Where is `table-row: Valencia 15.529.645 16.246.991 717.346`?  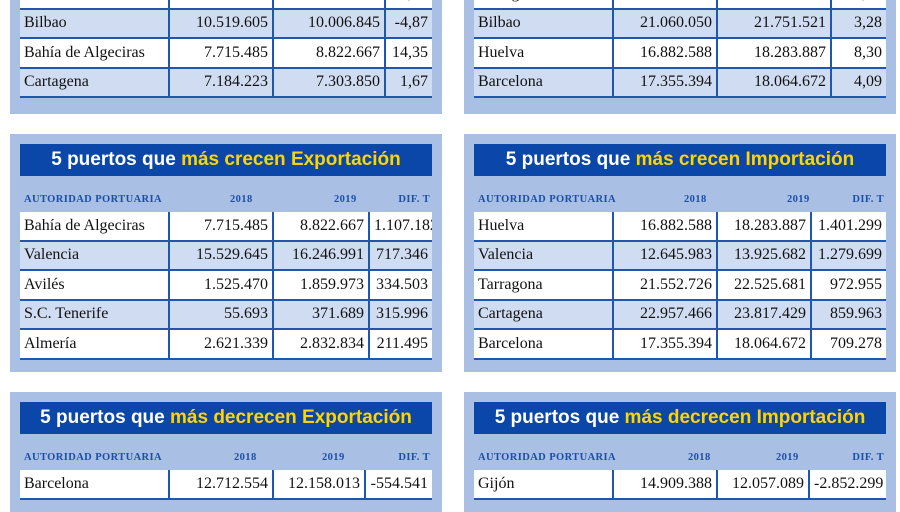
table-row: Valencia 15.529.645 16.246.991 717.346 is located at coordinates (226, 256).